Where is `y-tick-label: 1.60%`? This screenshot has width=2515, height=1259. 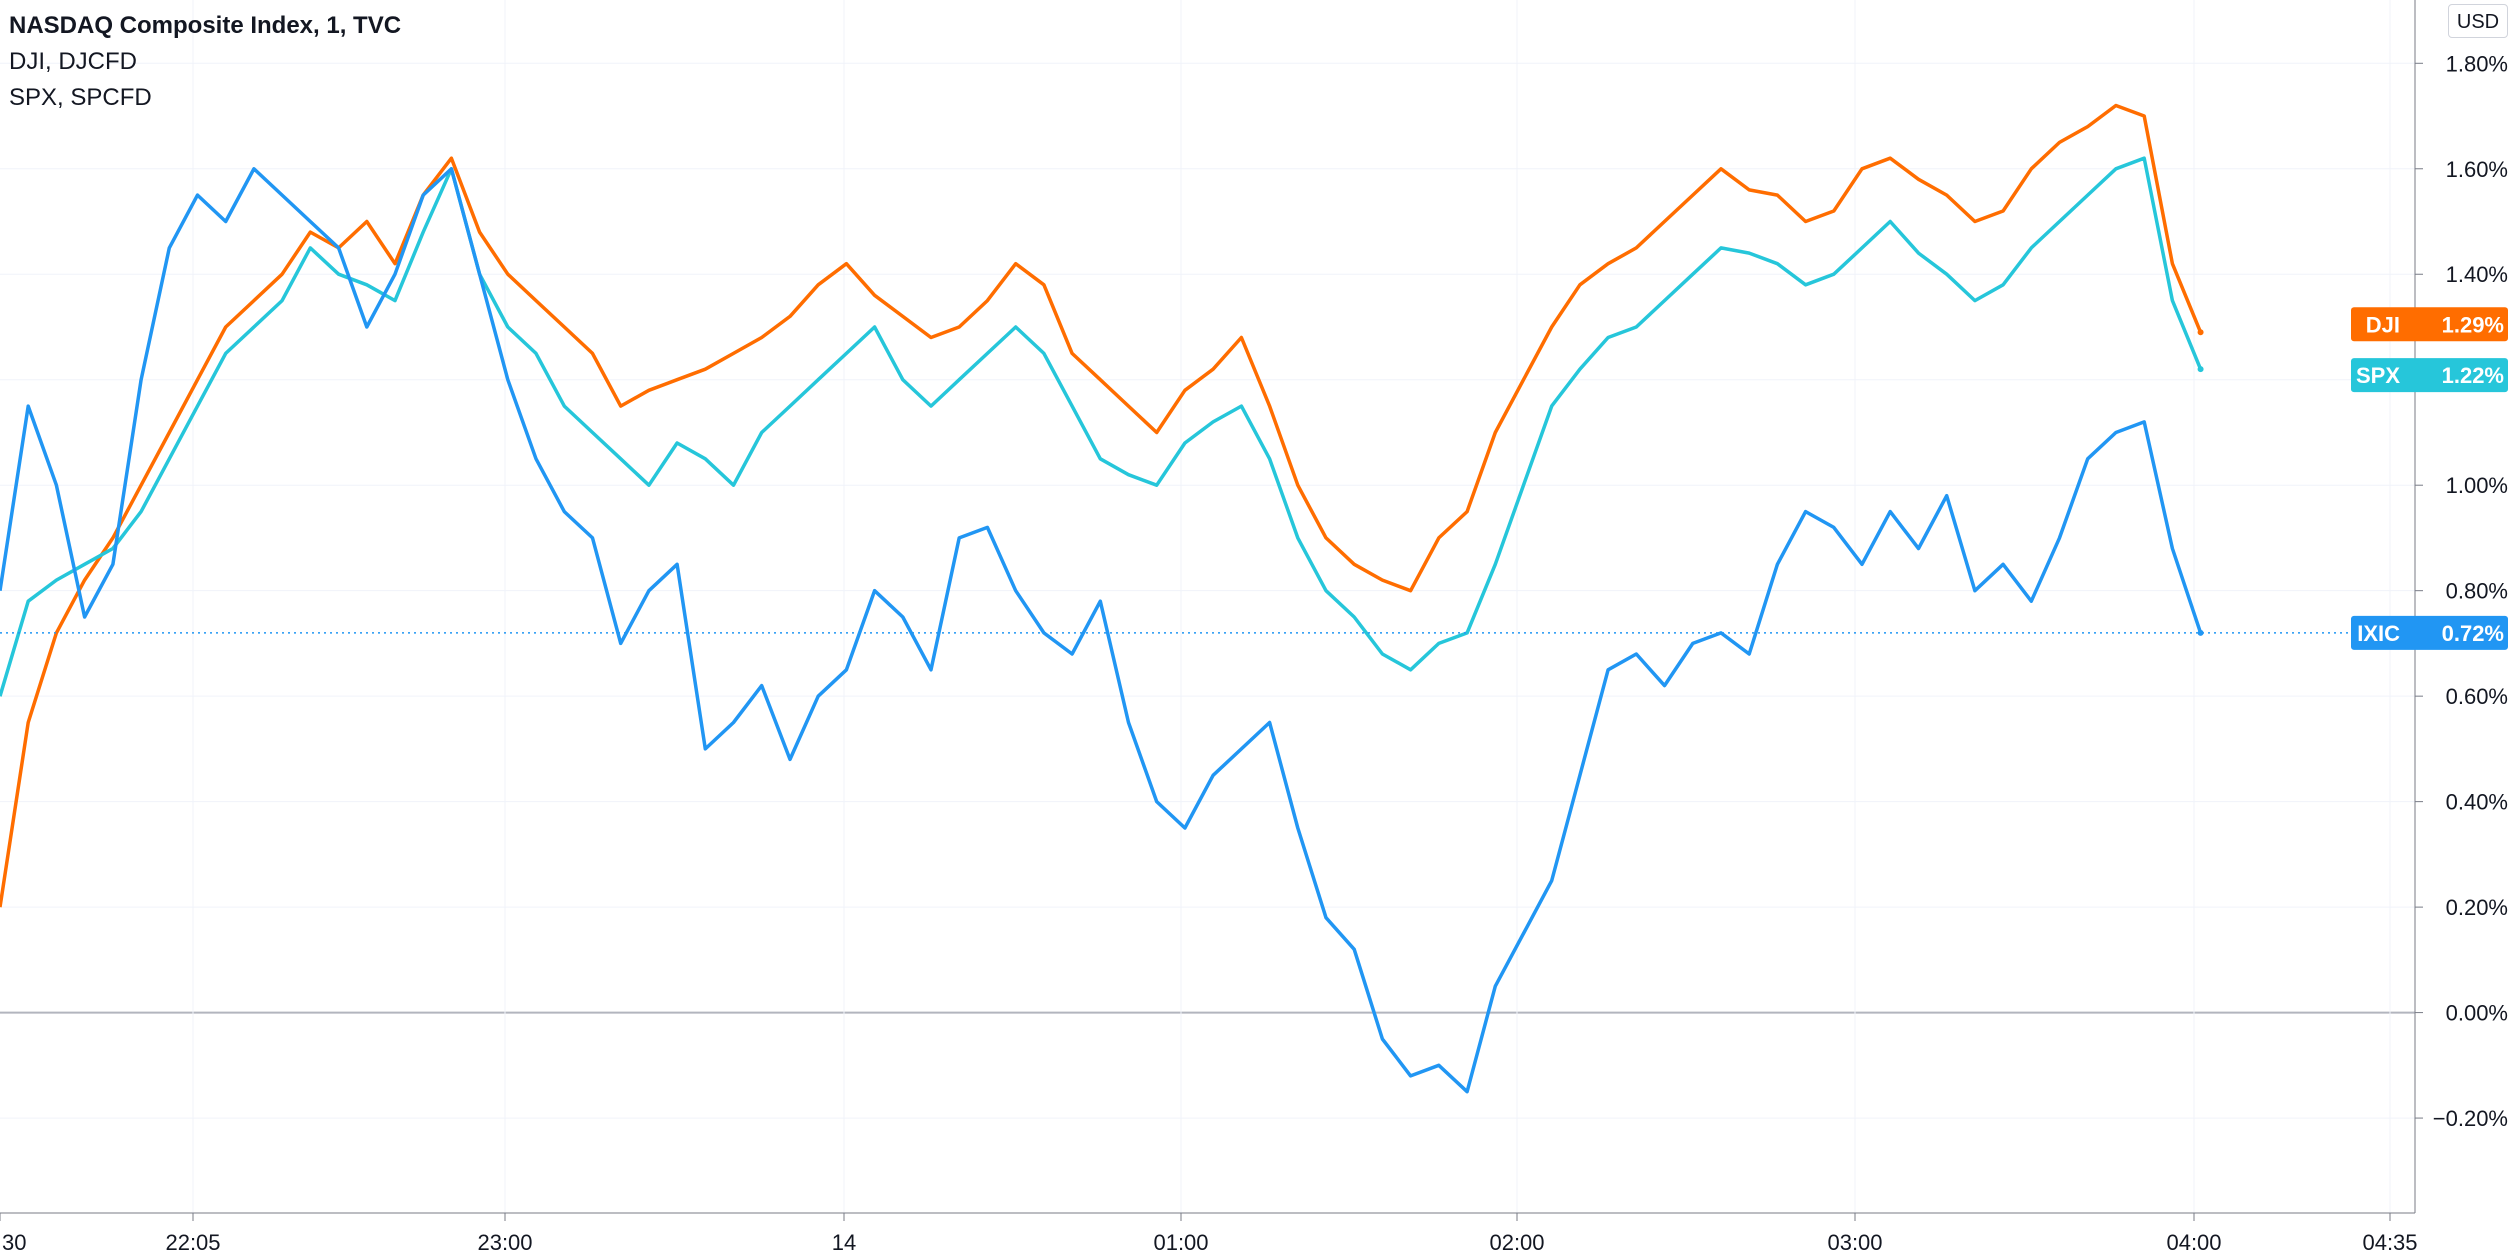
y-tick-label: 1.60% is located at coordinates (2477, 169).